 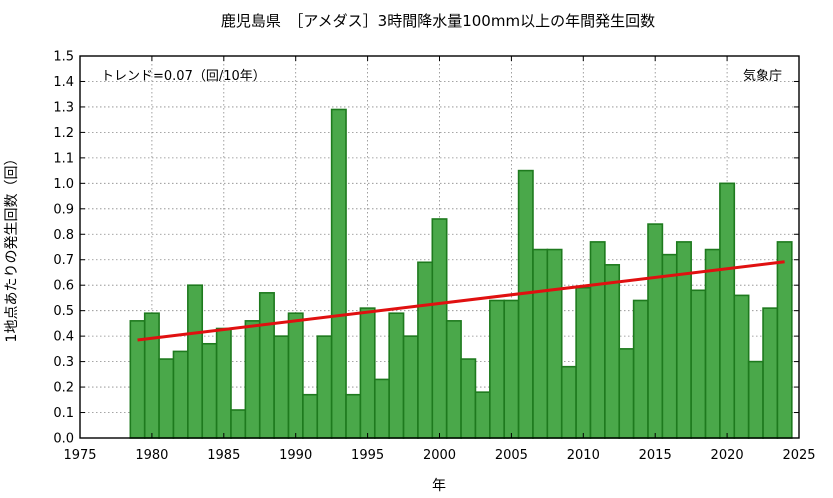 I want to click on bar-1998, so click(x=410, y=387).